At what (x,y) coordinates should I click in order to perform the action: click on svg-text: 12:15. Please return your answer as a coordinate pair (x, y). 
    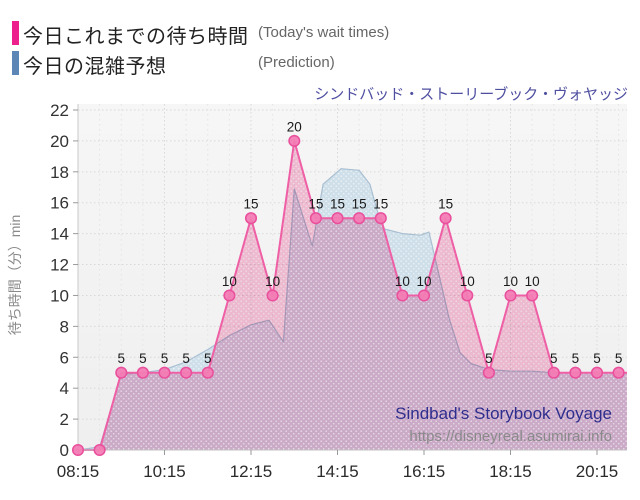
    Looking at the image, I should click on (251, 471).